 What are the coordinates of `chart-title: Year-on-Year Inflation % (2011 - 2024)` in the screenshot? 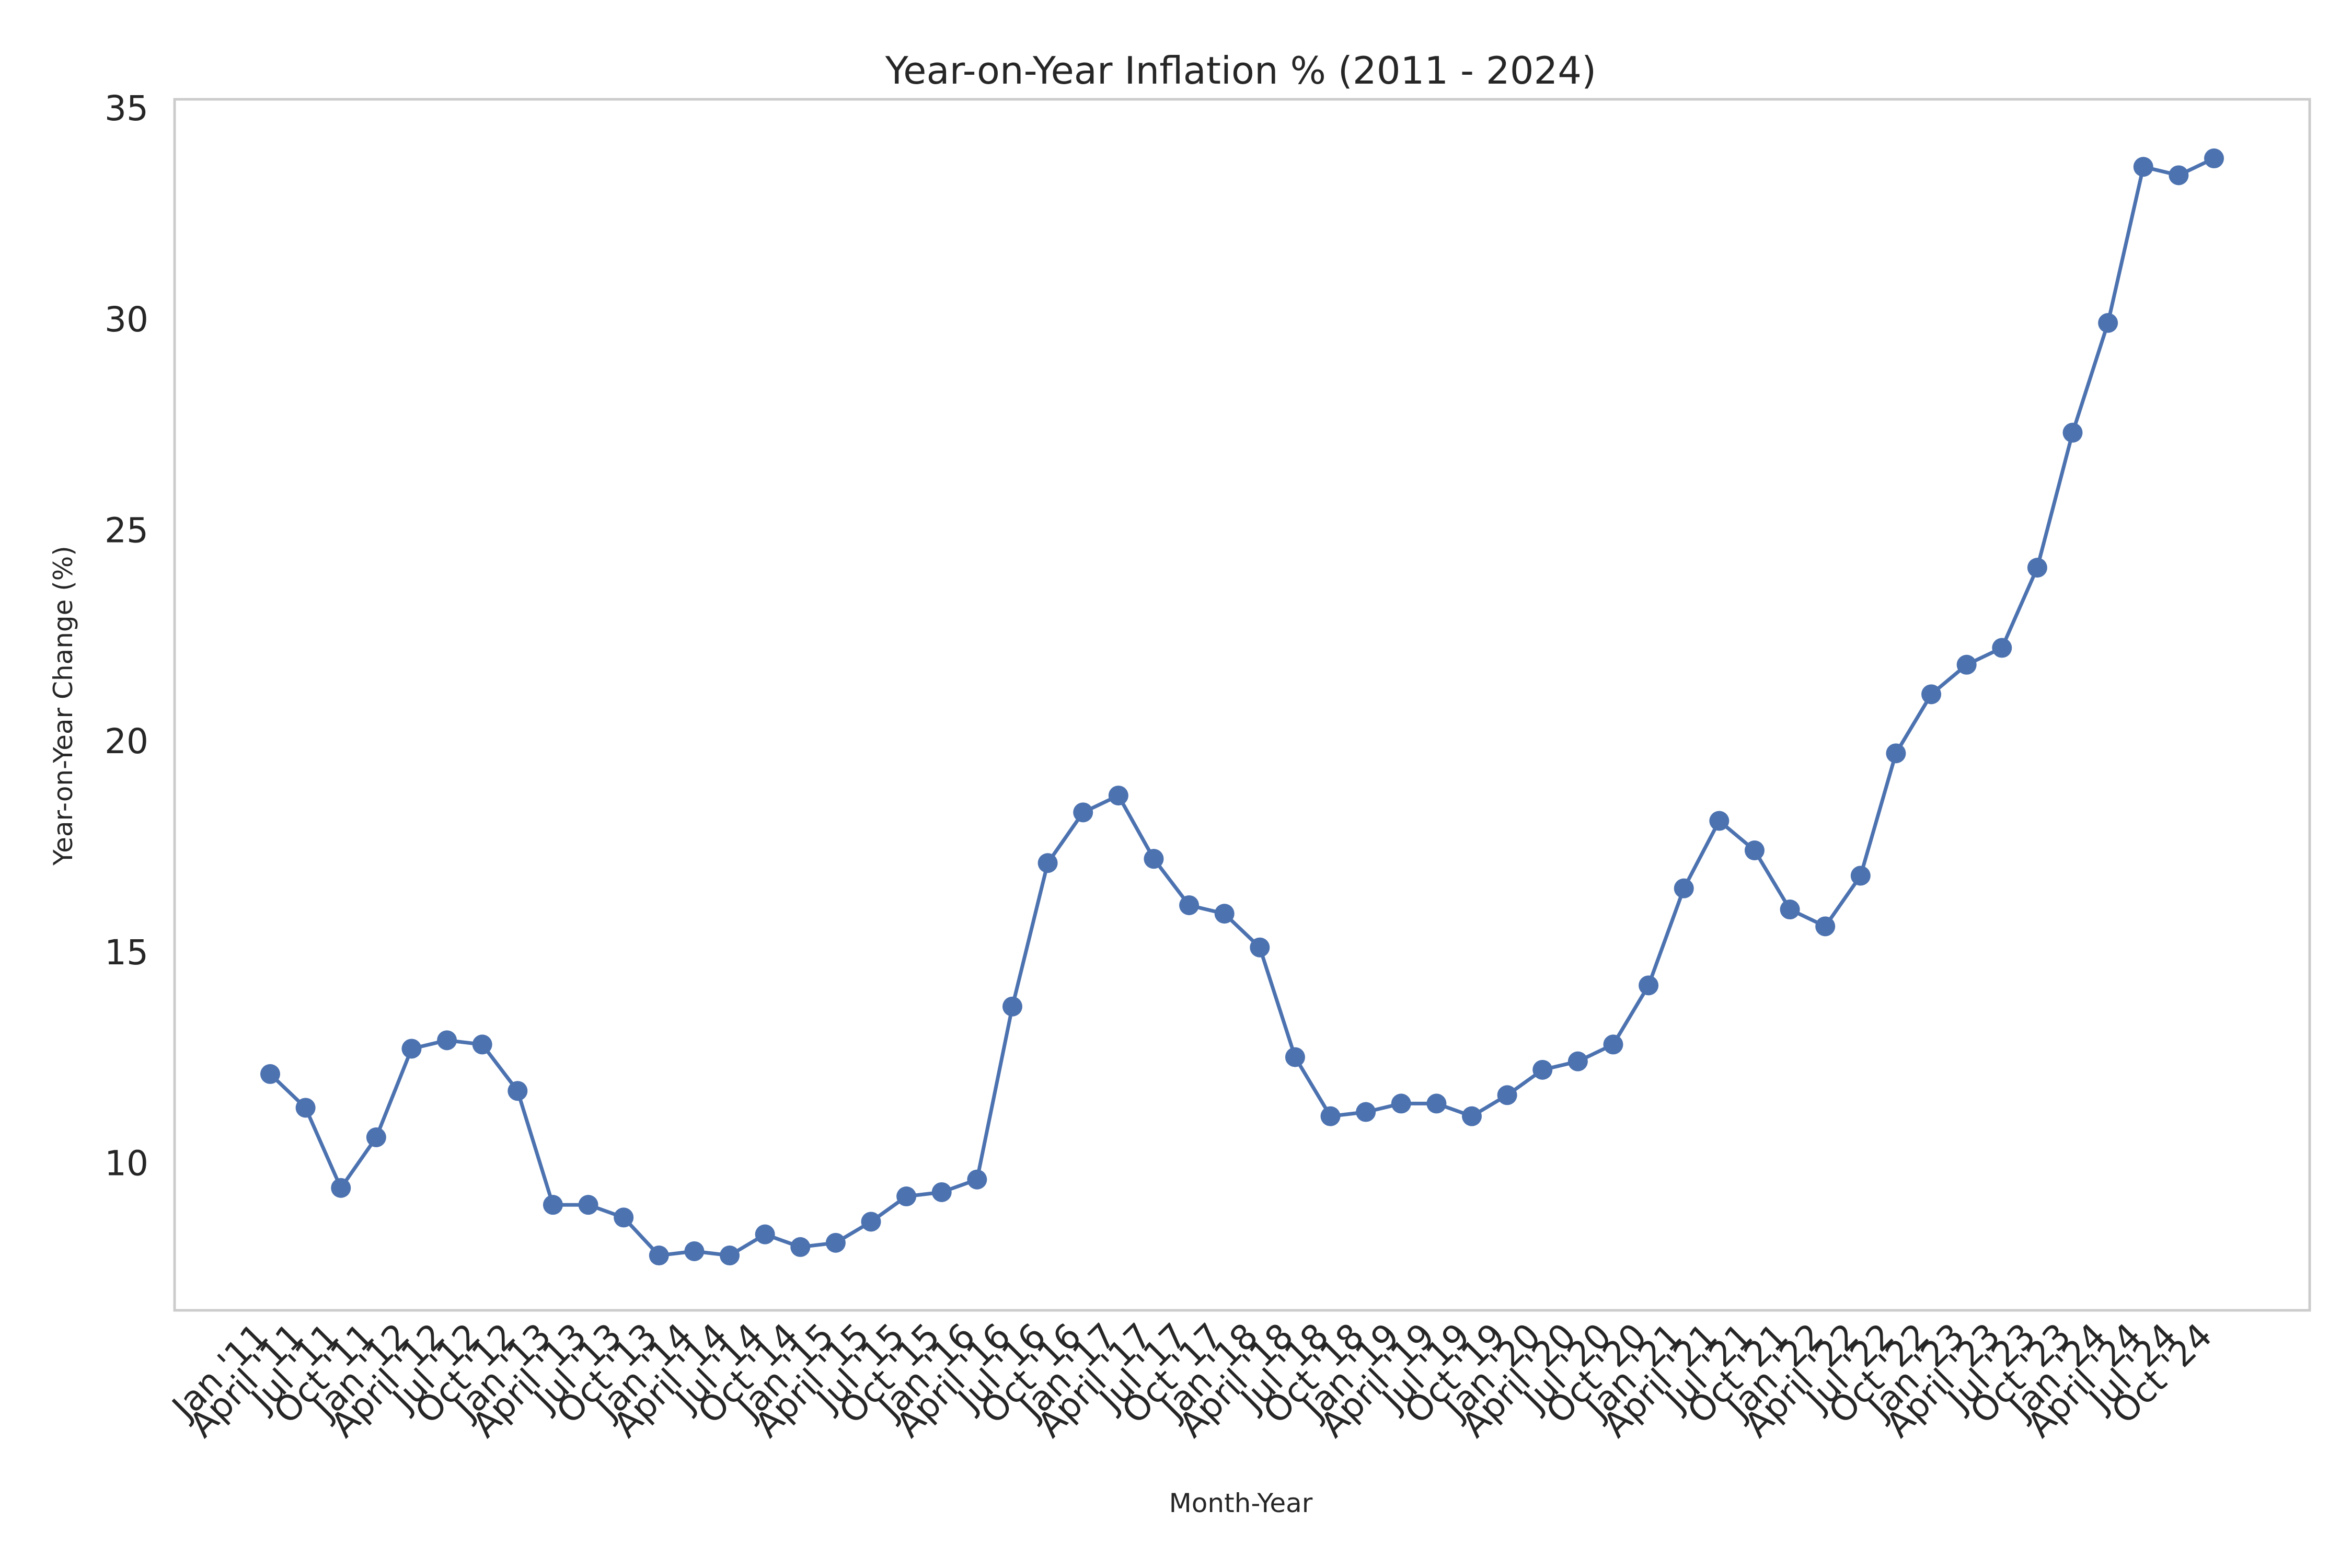 It's located at (1240, 71).